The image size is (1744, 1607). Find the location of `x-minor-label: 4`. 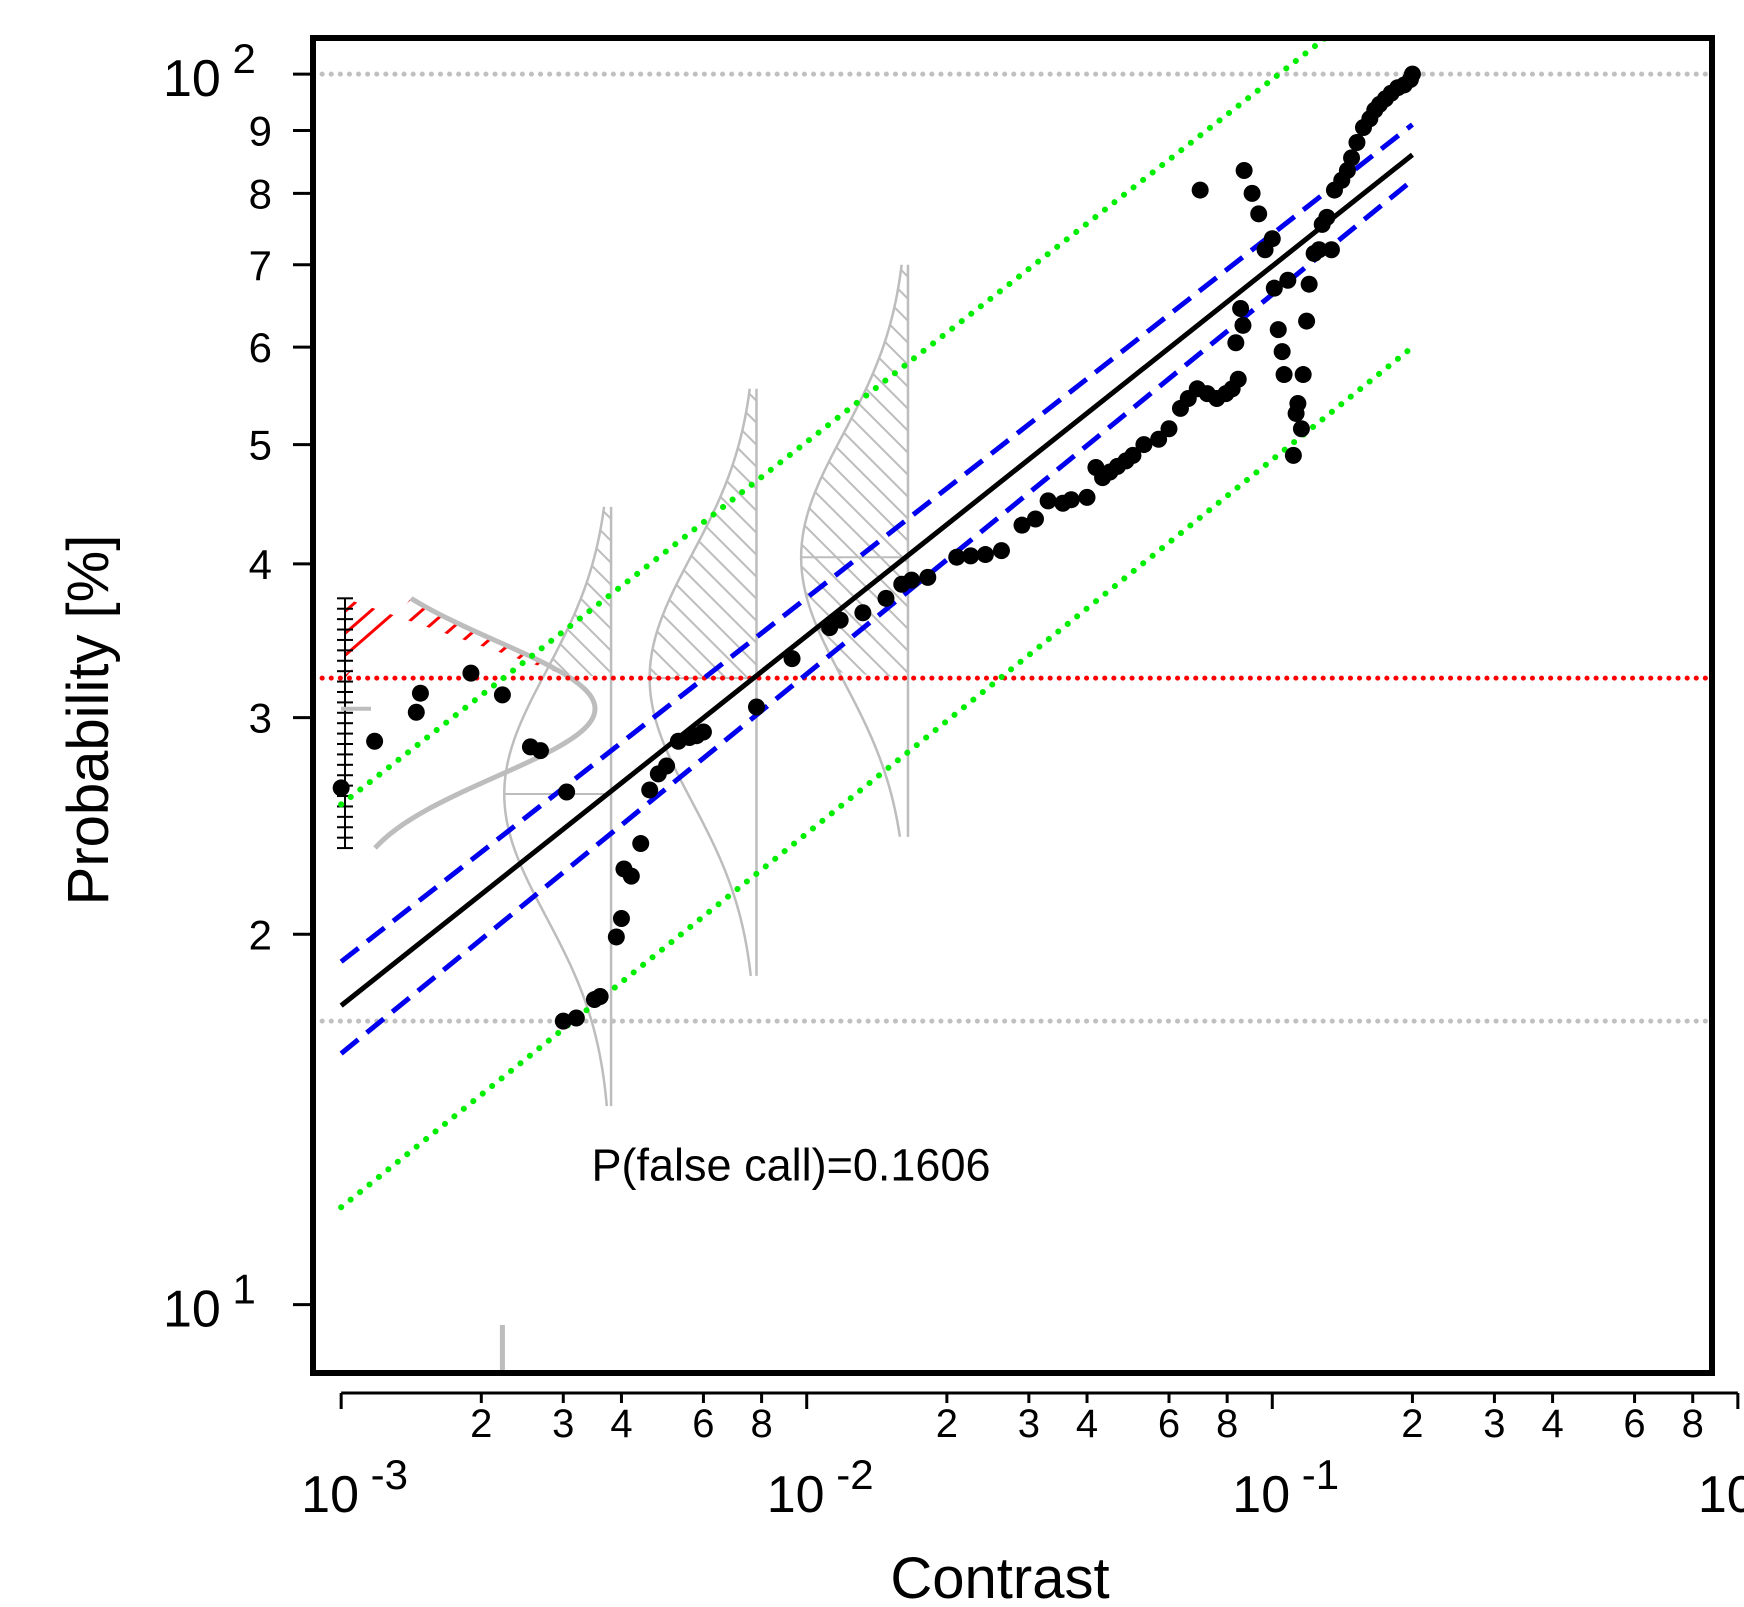

x-minor-label: 4 is located at coordinates (1552, 1424).